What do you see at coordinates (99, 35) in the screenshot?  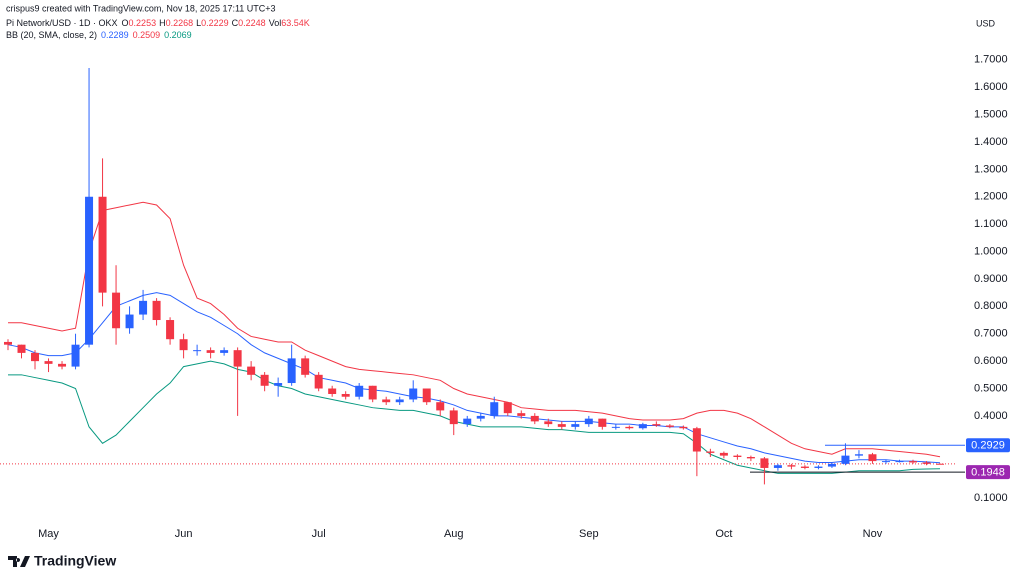 I see `indicator-legend: BB (20, SMA, close, 2) 0.2289 0.2509 0.2069` at bounding box center [99, 35].